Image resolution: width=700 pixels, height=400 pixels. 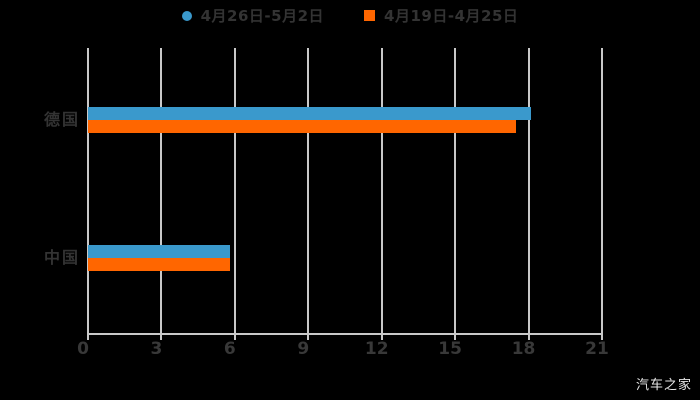 What do you see at coordinates (61, 119) in the screenshot?
I see `category-label: 德国` at bounding box center [61, 119].